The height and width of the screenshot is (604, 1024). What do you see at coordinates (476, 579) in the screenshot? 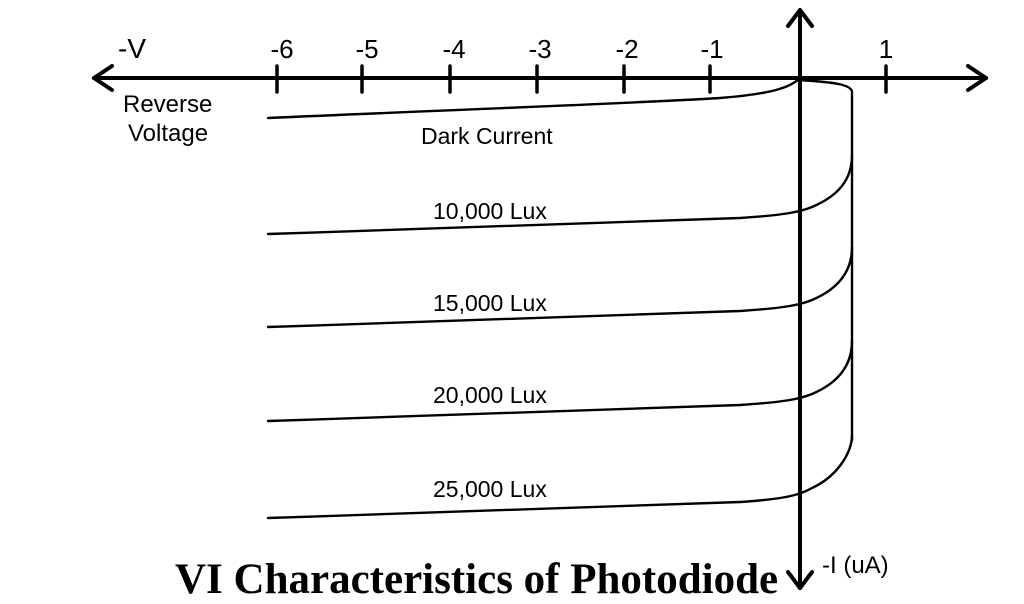
I see `diagram-title: VI Characteristics of Photodiode` at bounding box center [476, 579].